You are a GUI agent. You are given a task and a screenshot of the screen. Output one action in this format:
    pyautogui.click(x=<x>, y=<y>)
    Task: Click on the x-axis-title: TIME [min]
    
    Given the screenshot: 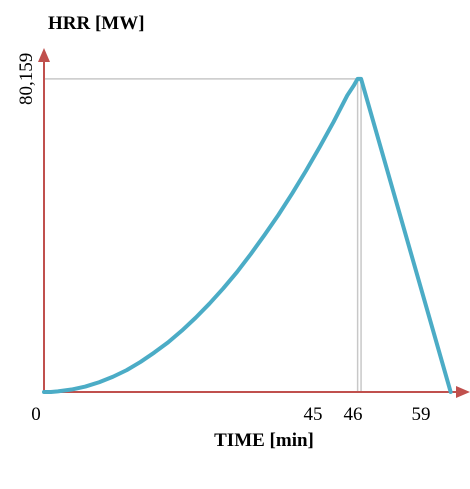 What is the action you would take?
    pyautogui.click(x=264, y=440)
    